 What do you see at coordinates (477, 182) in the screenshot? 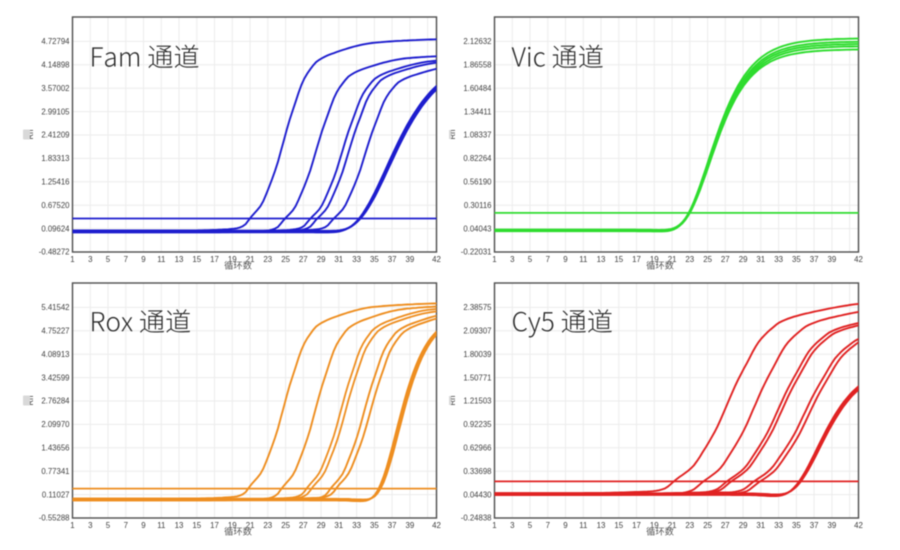
I see `svg-text: 0.56190` at bounding box center [477, 182].